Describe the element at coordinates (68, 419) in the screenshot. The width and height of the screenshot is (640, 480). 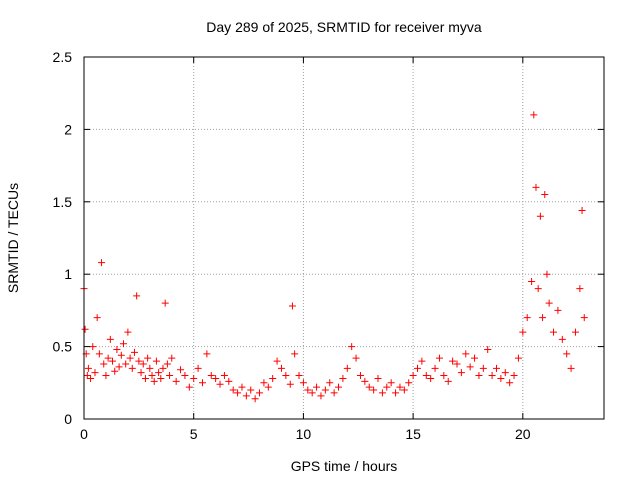
I see `y-tick-label: 0` at that location.